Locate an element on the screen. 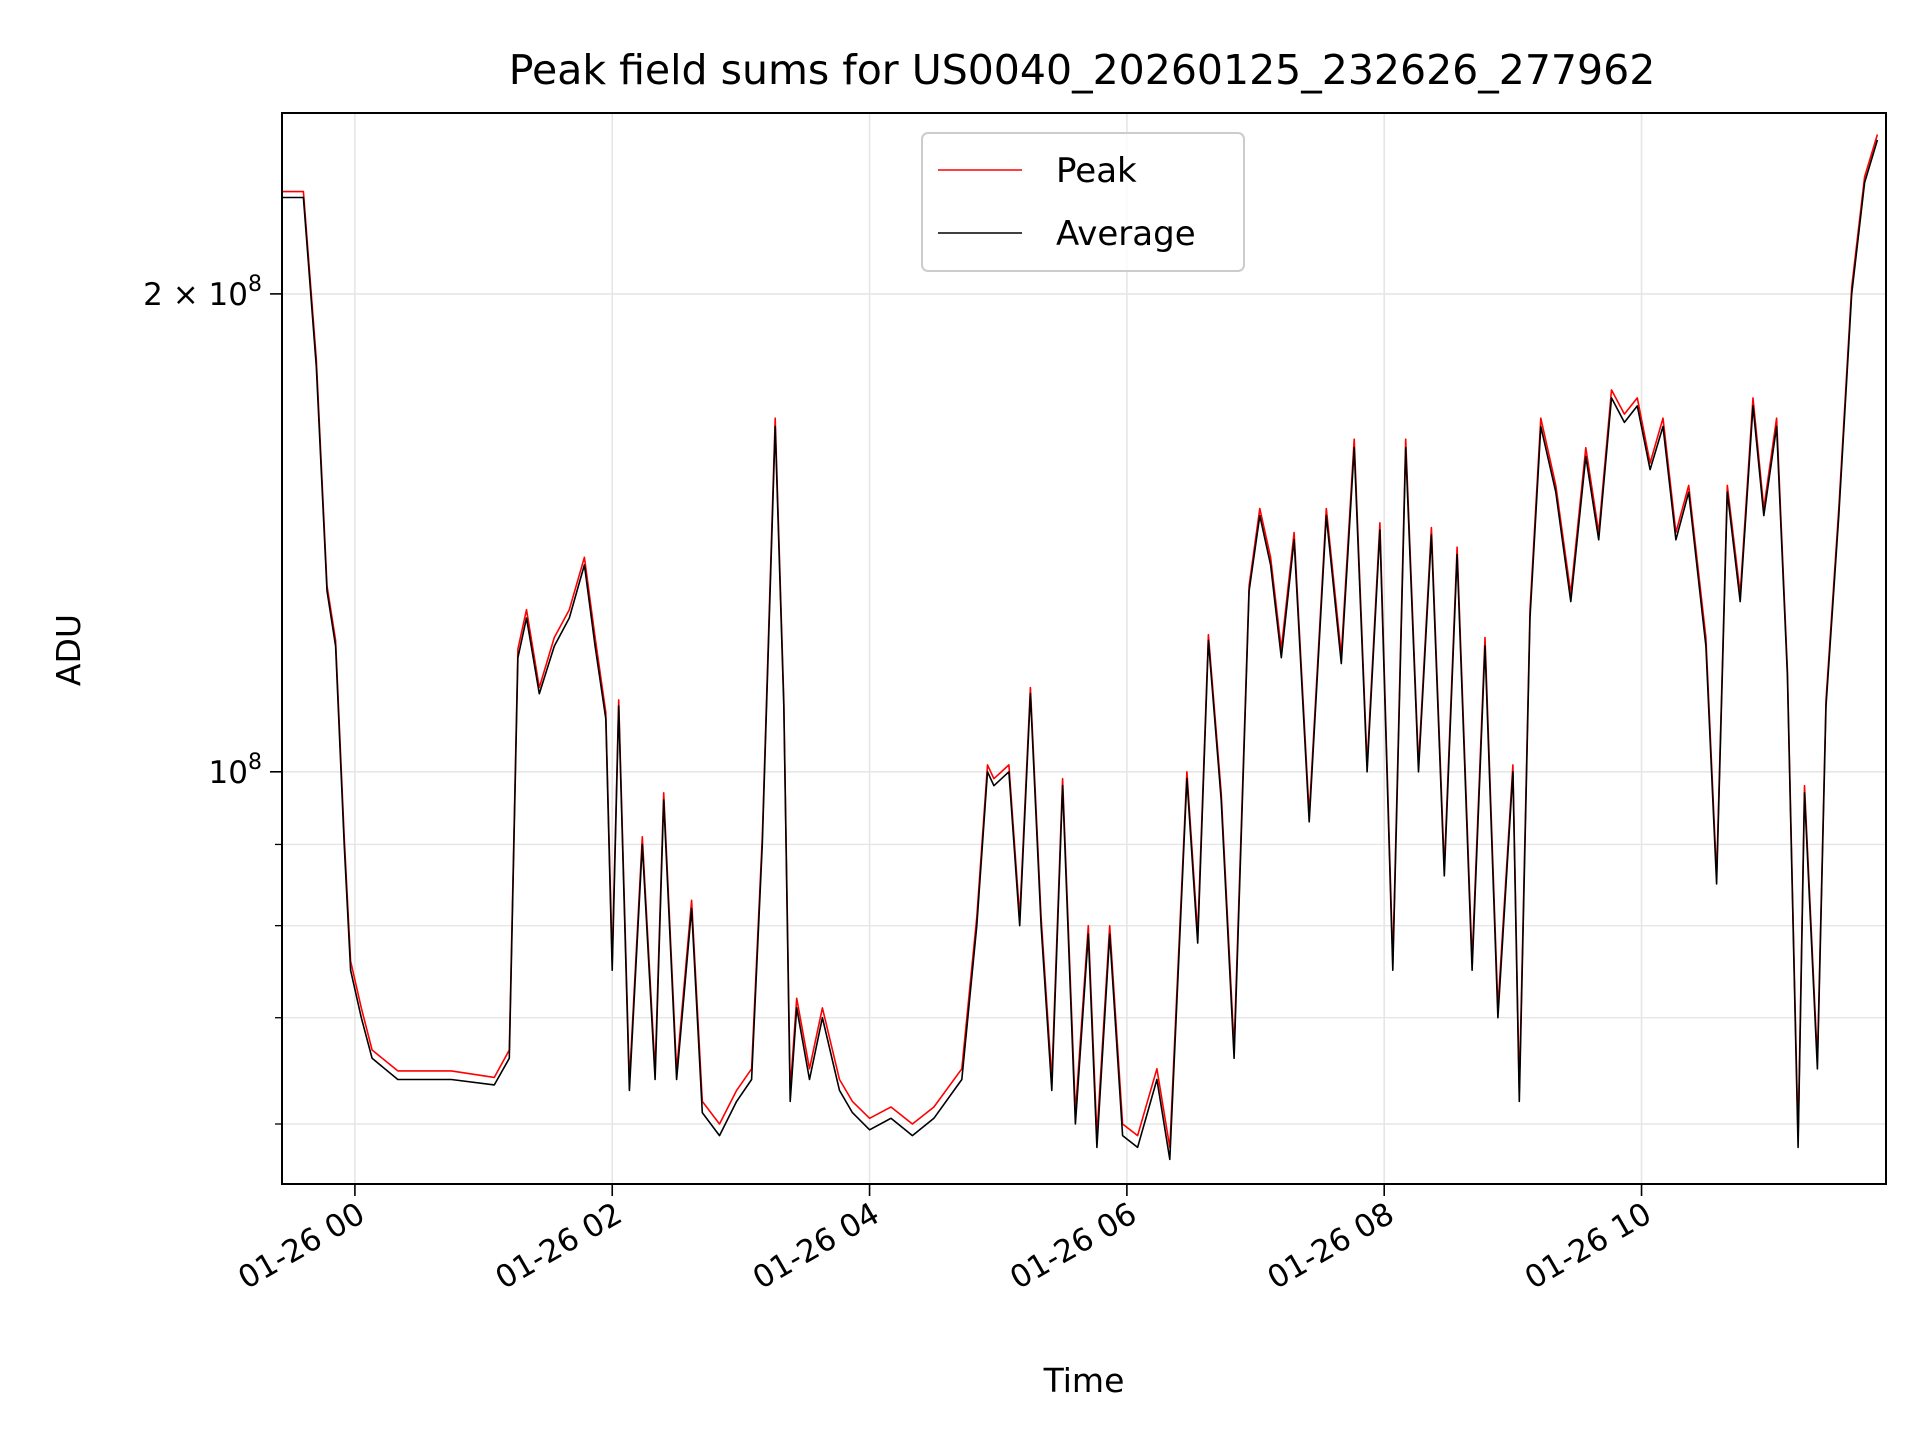 This screenshot has width=1920, height=1440. y-tick-mantissa: 2 × is located at coordinates (175, 295).